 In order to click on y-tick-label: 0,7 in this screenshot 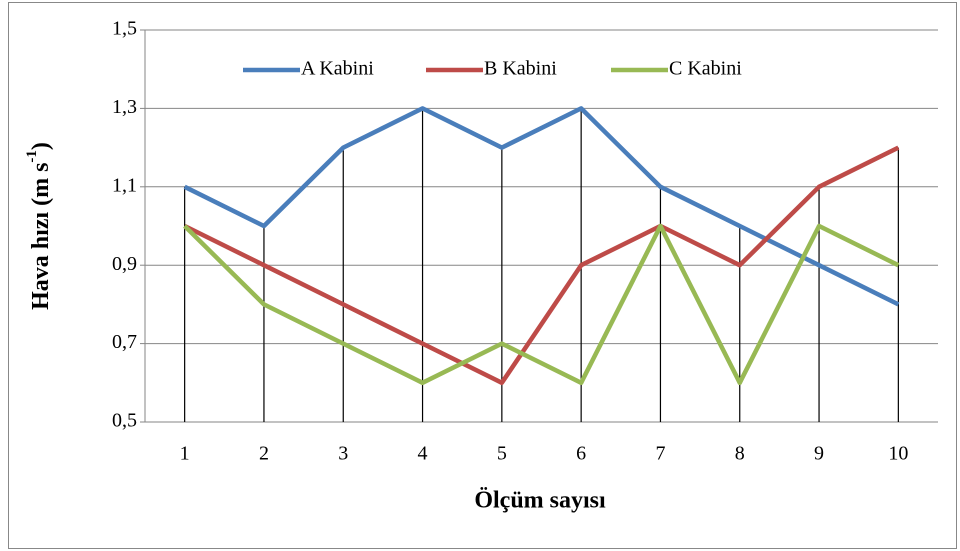, I will do `click(124, 342)`.